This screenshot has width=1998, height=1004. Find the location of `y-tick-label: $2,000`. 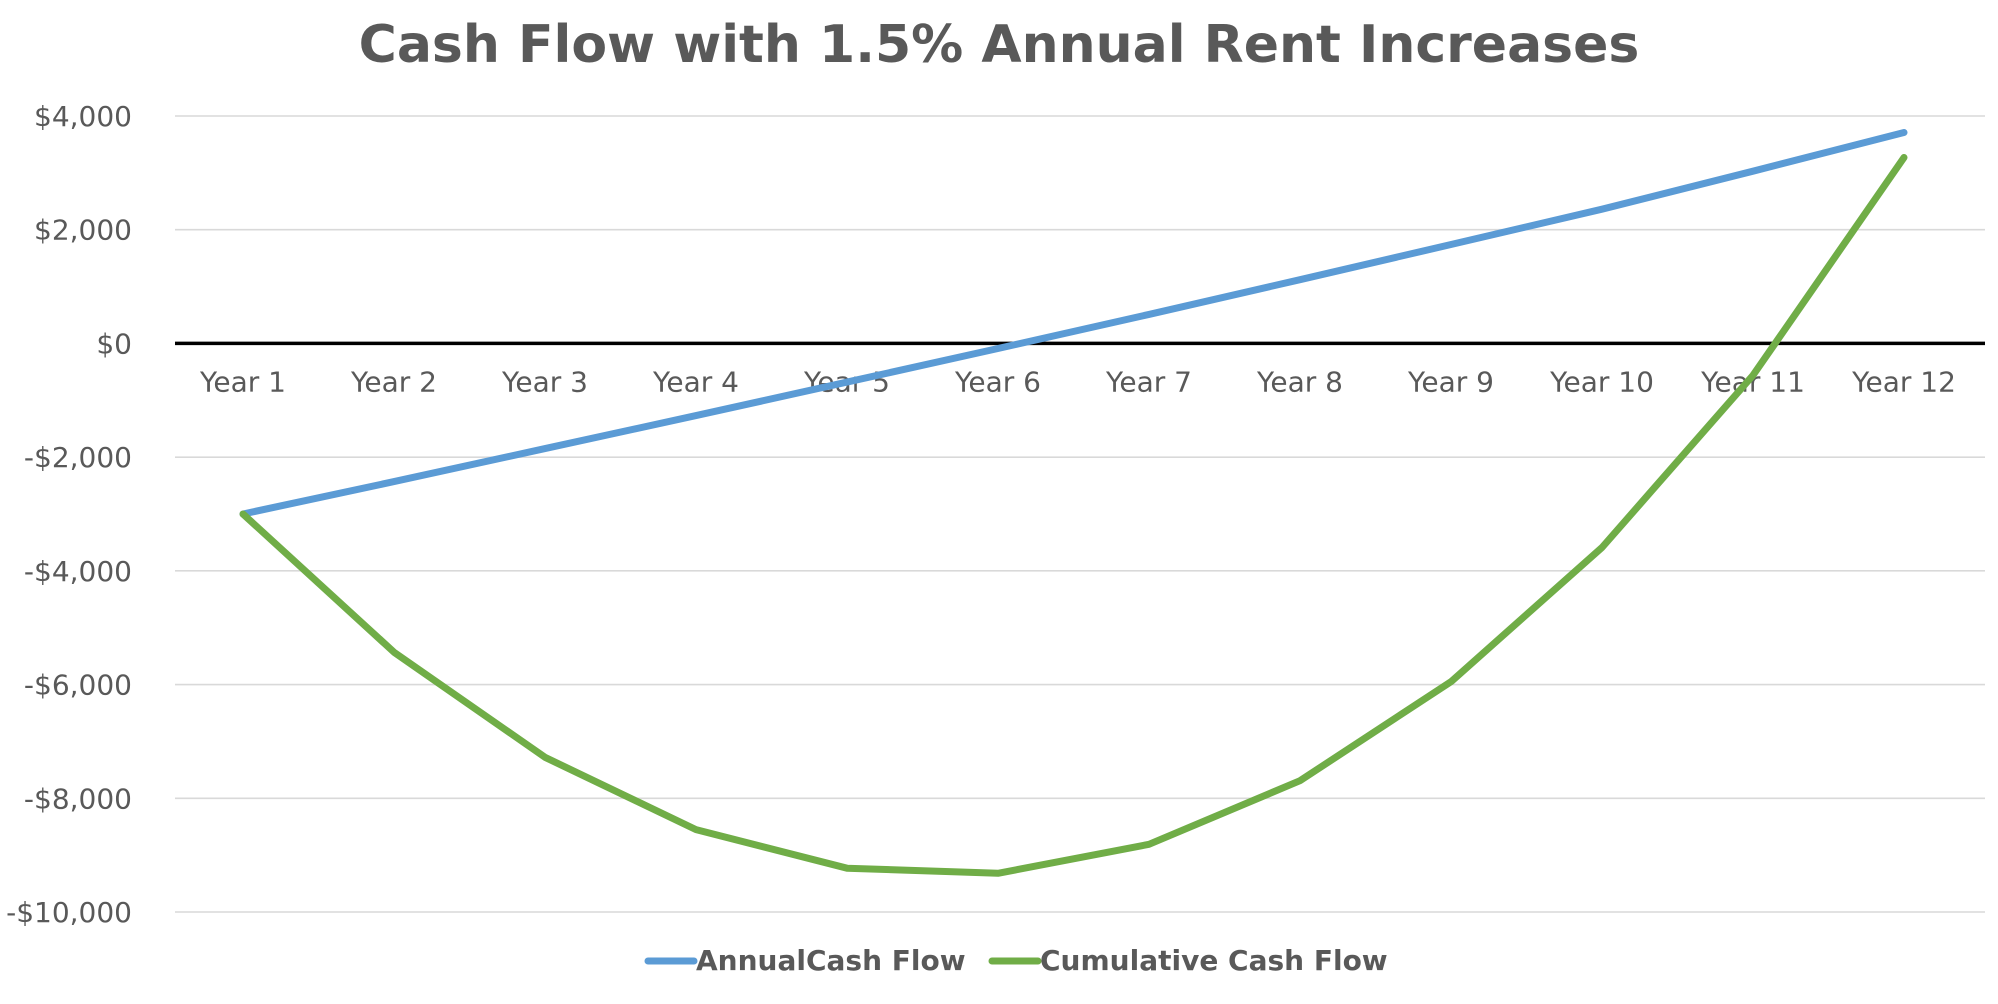

y-tick-label: $2,000 is located at coordinates (83, 230).